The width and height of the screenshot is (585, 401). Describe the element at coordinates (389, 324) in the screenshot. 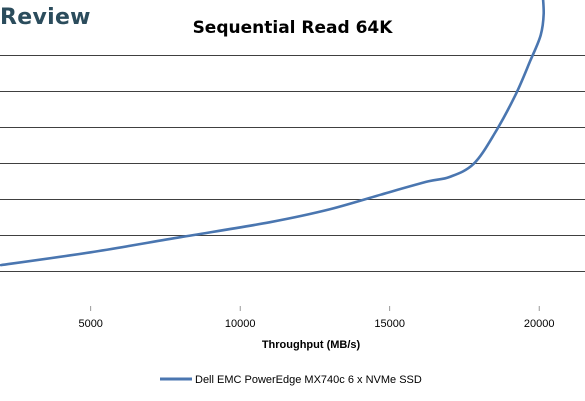

I see `x-tick-label: 15000` at that location.